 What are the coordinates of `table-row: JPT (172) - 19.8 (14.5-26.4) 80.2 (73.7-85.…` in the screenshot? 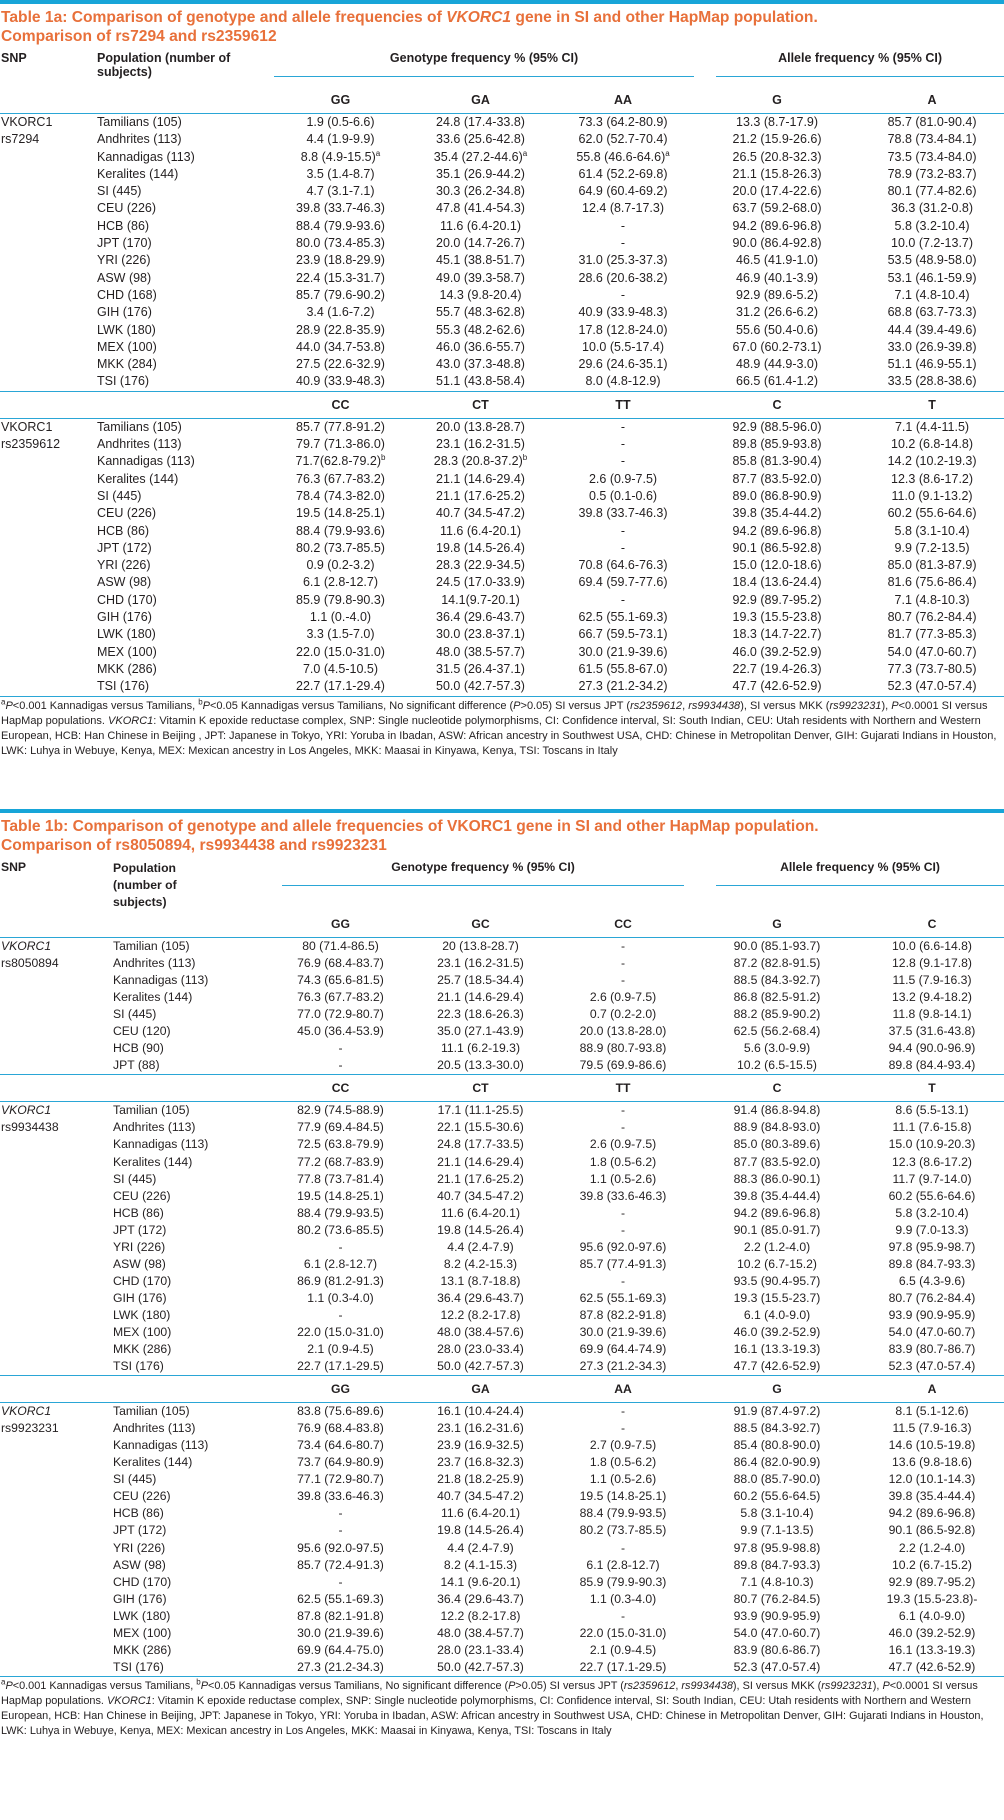 It's located at (502, 1530).